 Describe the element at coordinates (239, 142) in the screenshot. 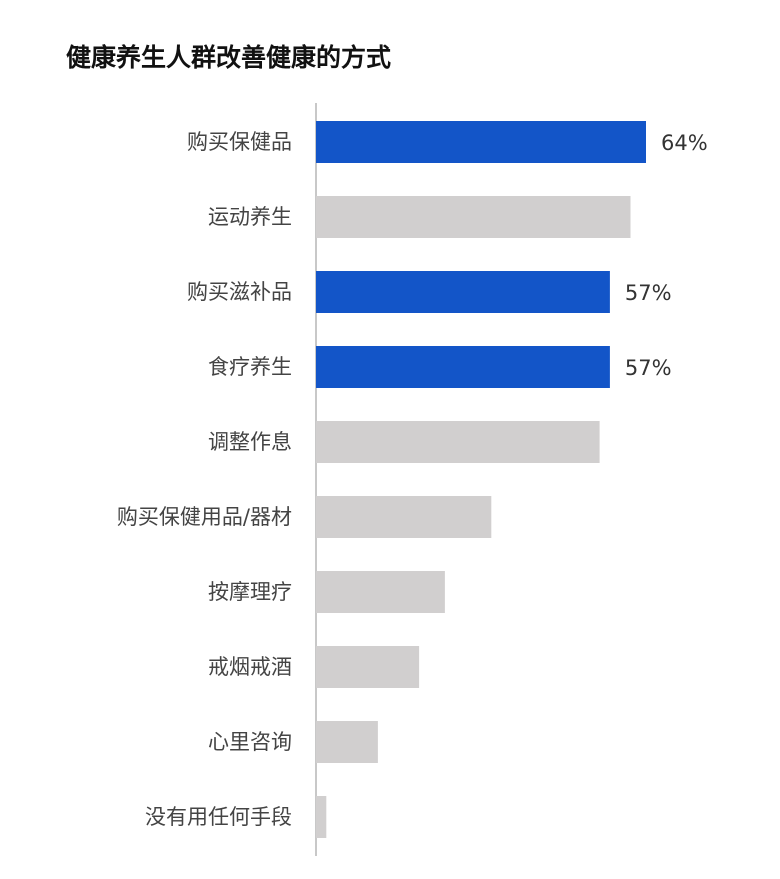

I see `category-label-0: 购买保健品` at that location.